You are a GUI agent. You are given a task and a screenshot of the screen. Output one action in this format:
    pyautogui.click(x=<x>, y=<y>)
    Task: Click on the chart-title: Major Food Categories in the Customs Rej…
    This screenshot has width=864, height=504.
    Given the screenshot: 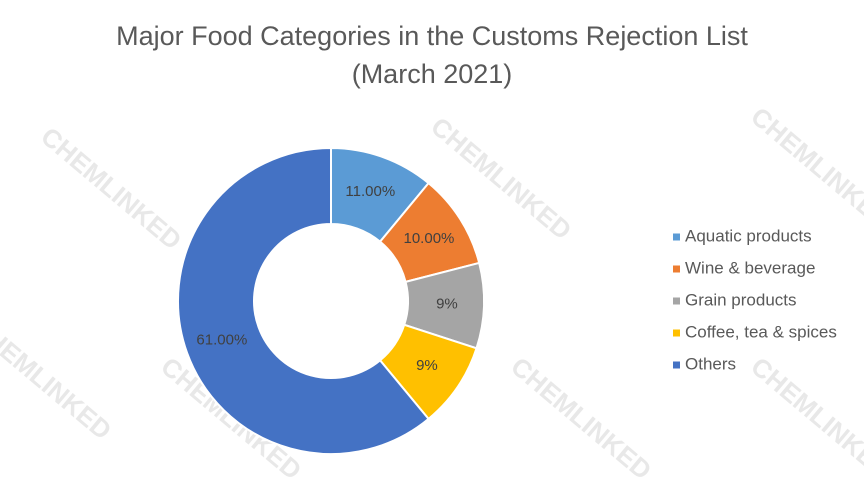 What is the action you would take?
    pyautogui.click(x=432, y=36)
    